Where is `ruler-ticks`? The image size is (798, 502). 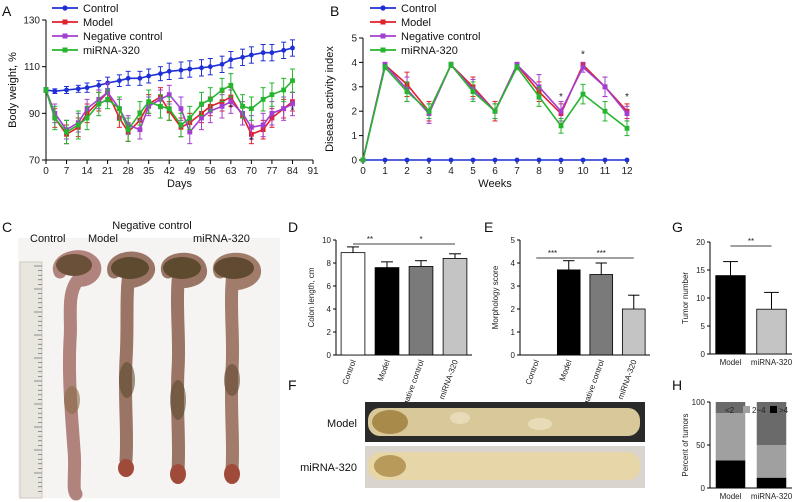
ruler-ticks is located at coordinates (38, 378).